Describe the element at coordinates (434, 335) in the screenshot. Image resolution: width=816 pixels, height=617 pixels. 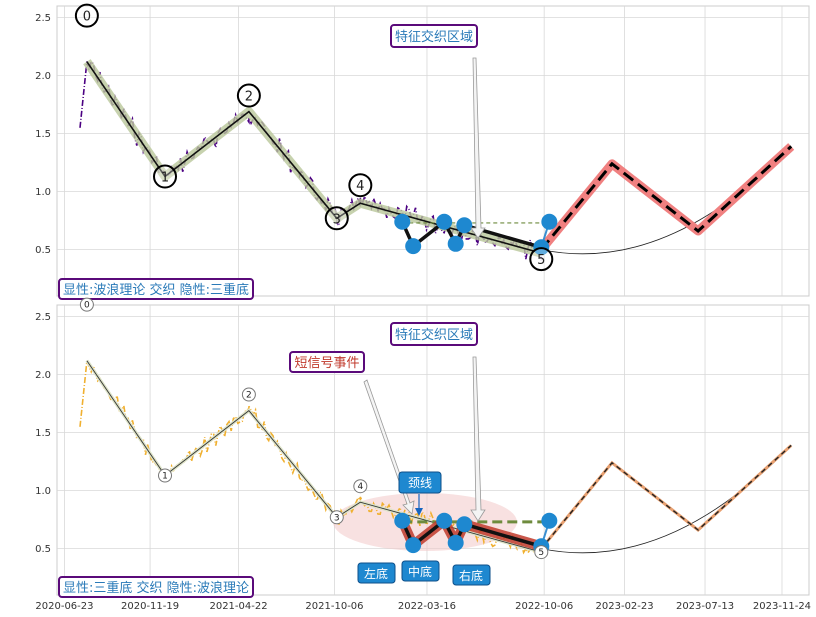
I see `bottom-feature-zone-label: 特征交织区域` at that location.